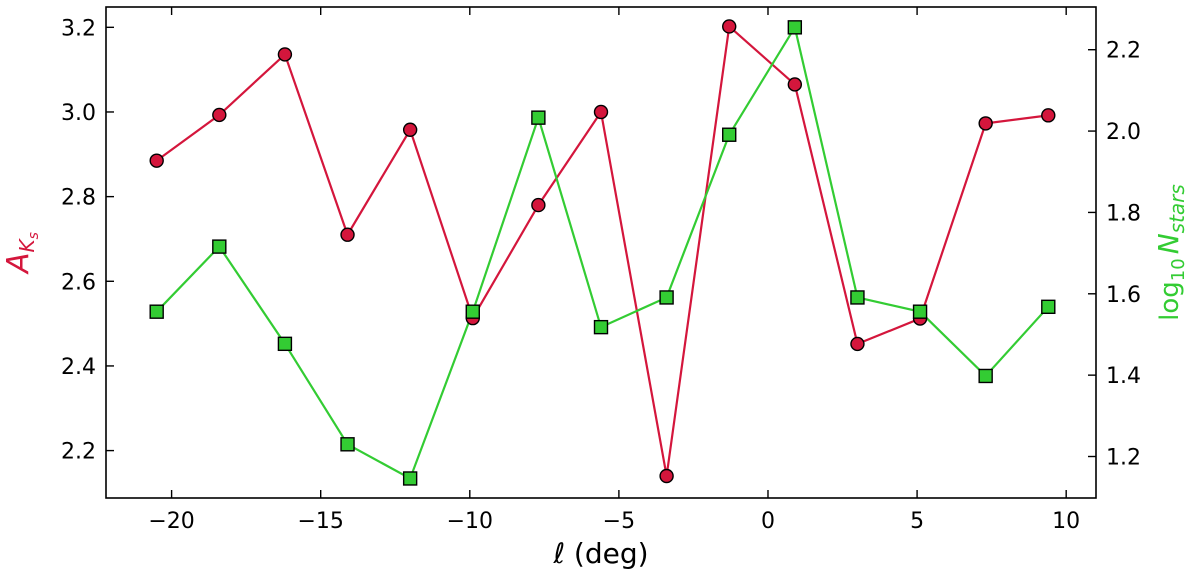 This screenshot has height=580, width=1200. What do you see at coordinates (27, 244) in the screenshot?
I see `left-y-axis-label-sub: K` at bounding box center [27, 244].